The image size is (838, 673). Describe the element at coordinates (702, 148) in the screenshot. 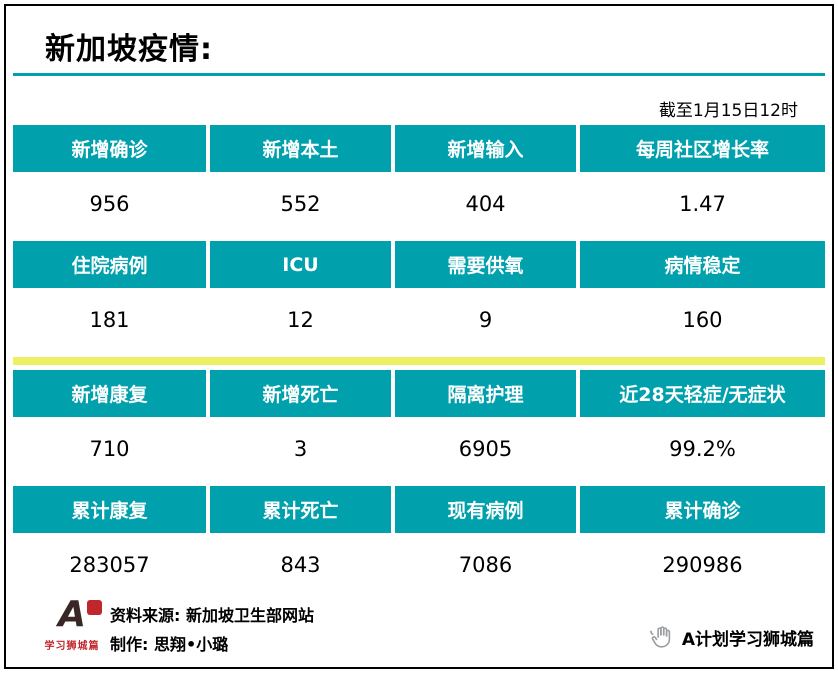

I see `stat-header-cell: 每周社区增长率` at that location.